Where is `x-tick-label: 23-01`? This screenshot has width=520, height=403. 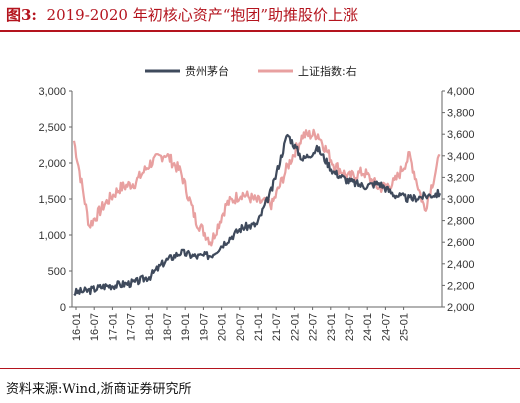 x-tick-label: 23-01 is located at coordinates (332, 327).